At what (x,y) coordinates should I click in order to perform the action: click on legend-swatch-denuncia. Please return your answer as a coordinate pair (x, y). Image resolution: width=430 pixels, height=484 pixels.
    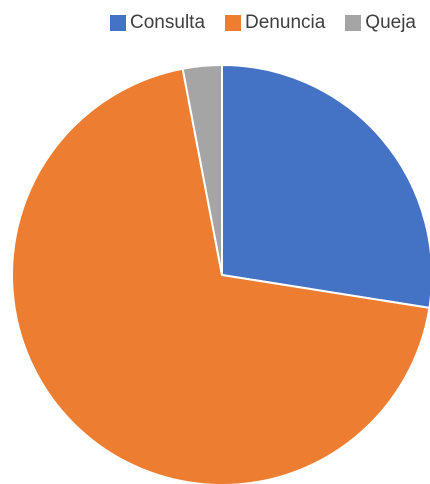
    Looking at the image, I should click on (233, 23).